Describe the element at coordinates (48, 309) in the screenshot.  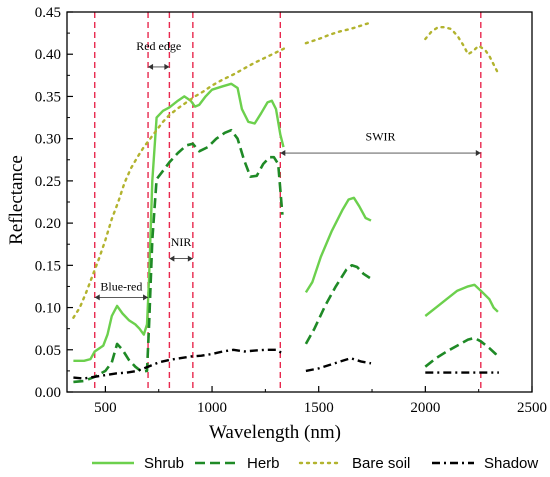
I see `y-tick-label: 0.10` at that location.